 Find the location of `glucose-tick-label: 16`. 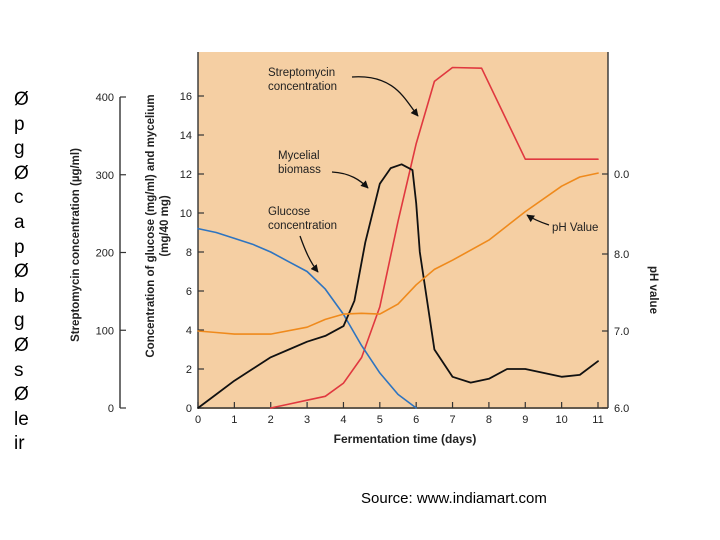

glucose-tick-label: 16 is located at coordinates (186, 97).